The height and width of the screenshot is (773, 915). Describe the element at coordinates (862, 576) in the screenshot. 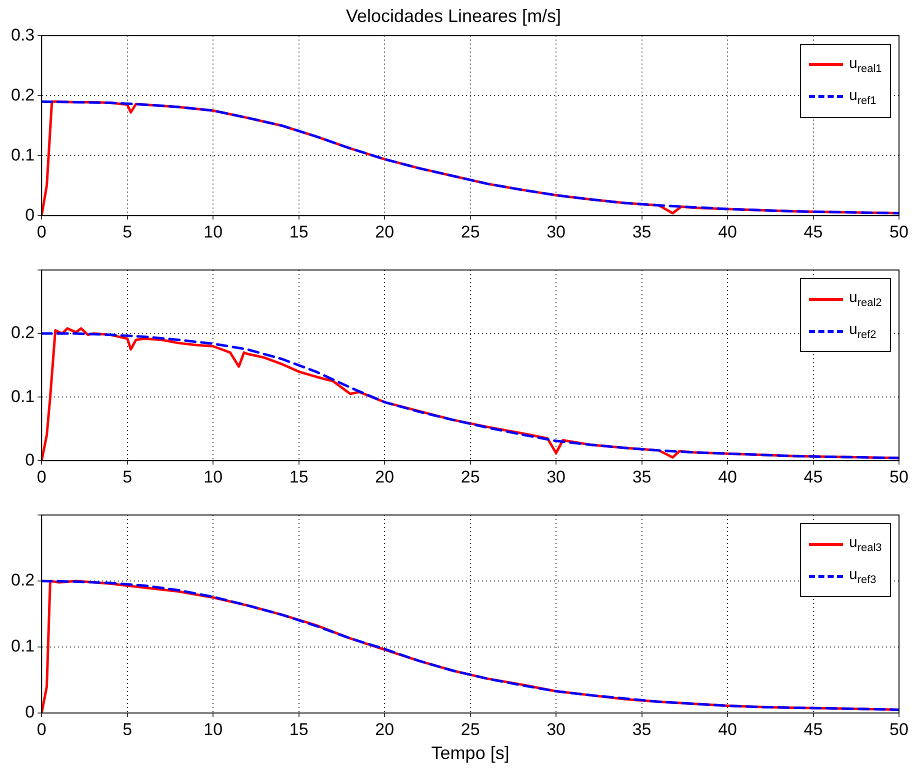

I see `legend-label: u$_{ref3}$` at that location.